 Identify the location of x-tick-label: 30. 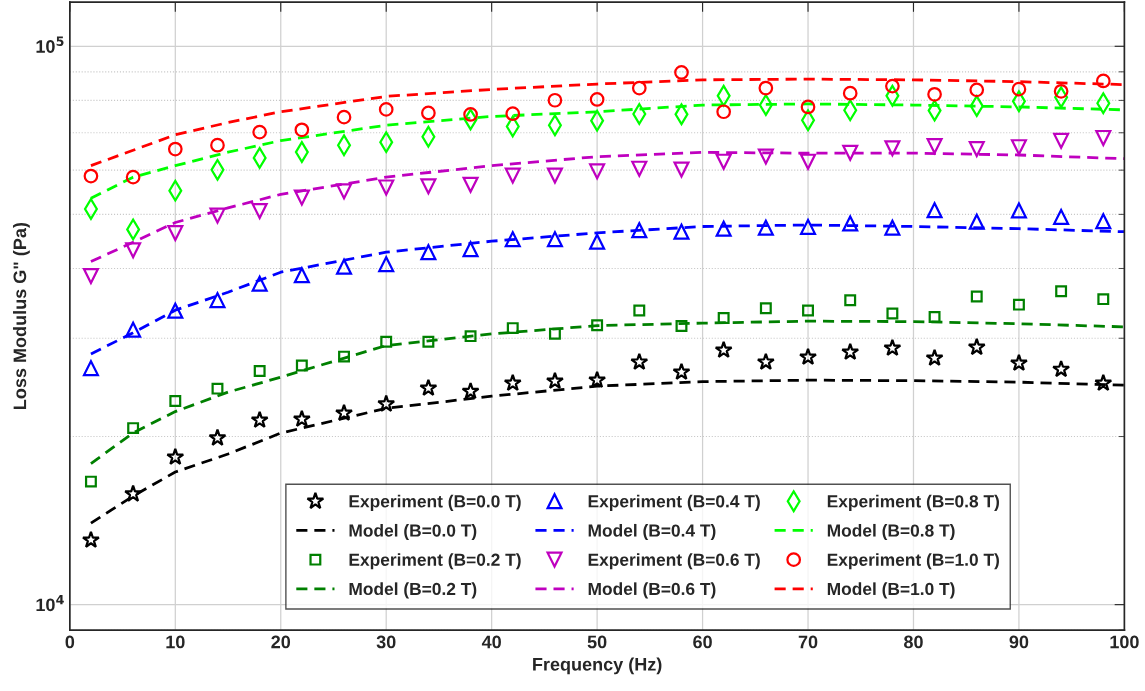
(386, 642).